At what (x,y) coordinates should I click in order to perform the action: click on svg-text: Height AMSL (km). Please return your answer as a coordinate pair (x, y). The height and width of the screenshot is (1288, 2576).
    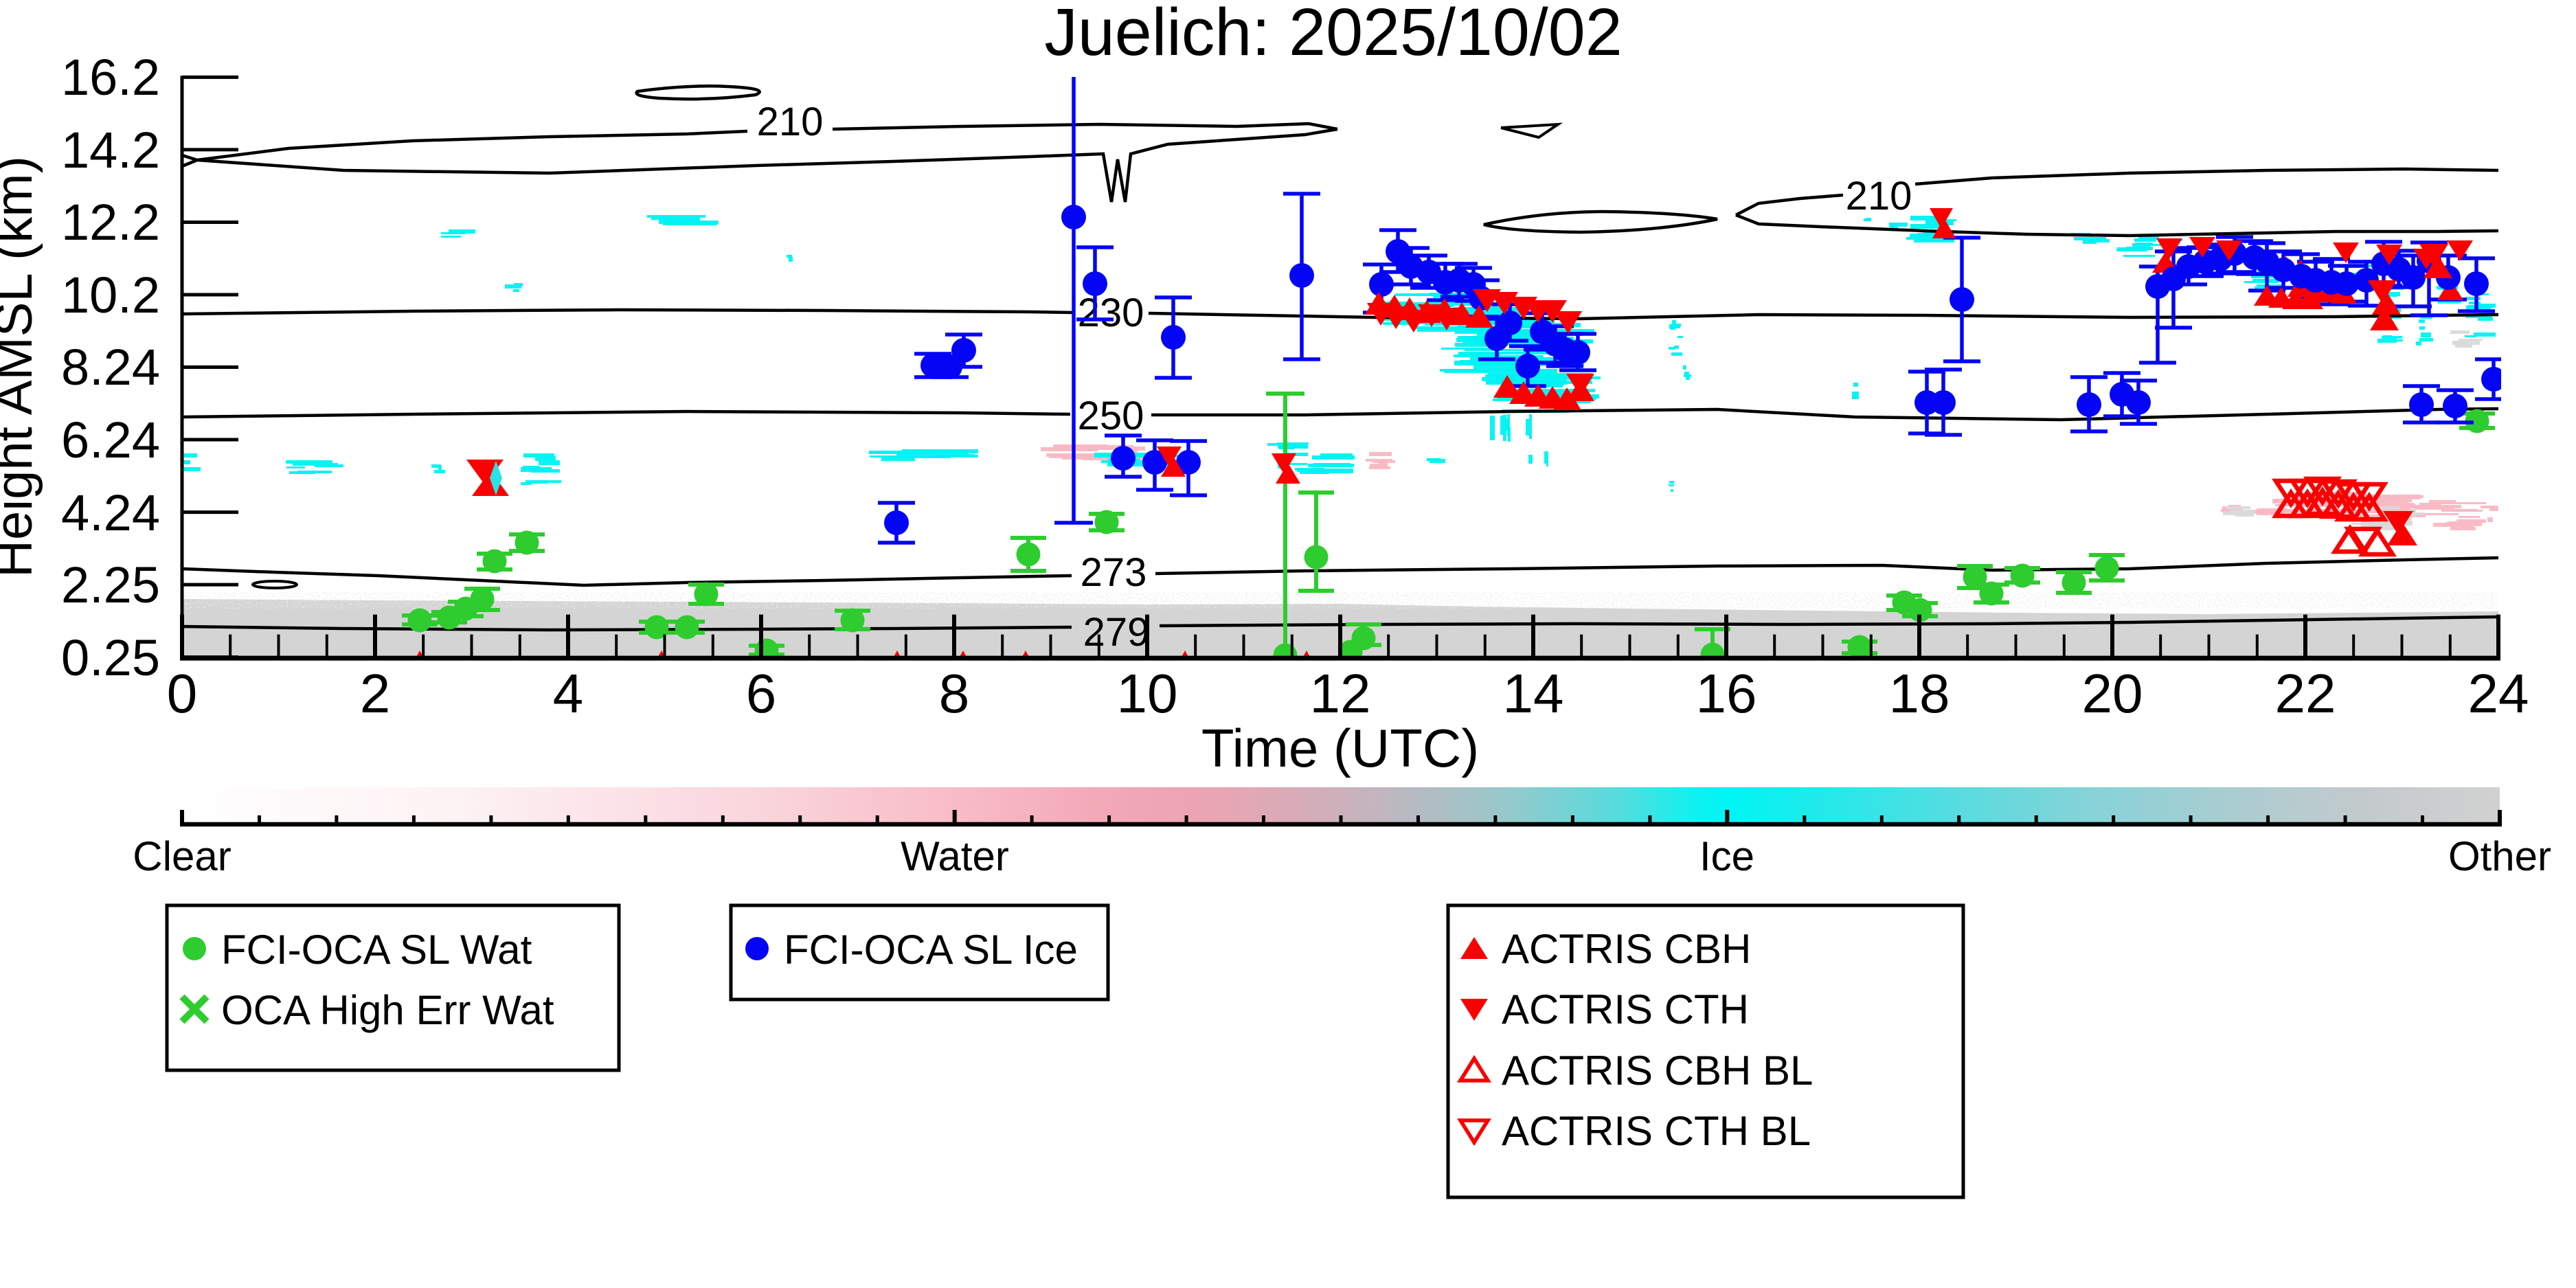
    Looking at the image, I should click on (21, 367).